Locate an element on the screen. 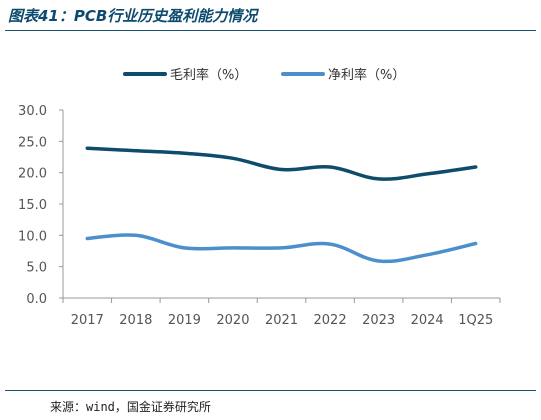  source-divider is located at coordinates (270, 390).